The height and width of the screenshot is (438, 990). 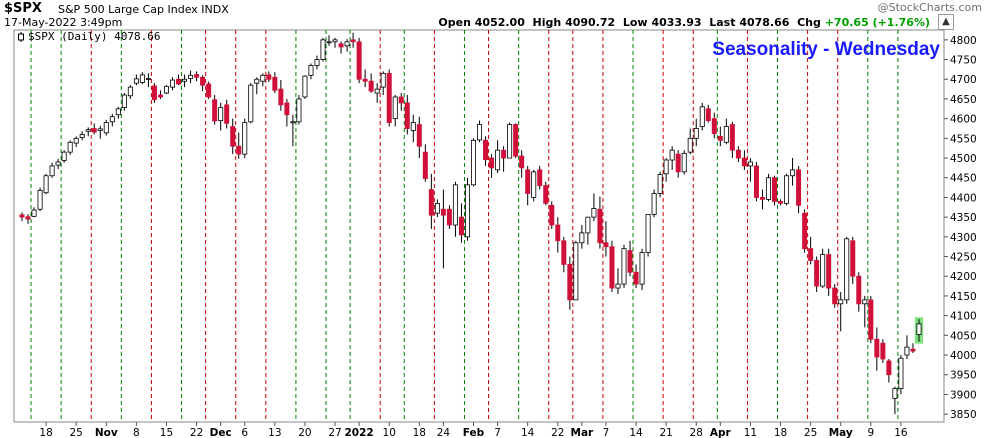 What do you see at coordinates (841, 432) in the screenshot?
I see `x-tick-label: May` at bounding box center [841, 432].